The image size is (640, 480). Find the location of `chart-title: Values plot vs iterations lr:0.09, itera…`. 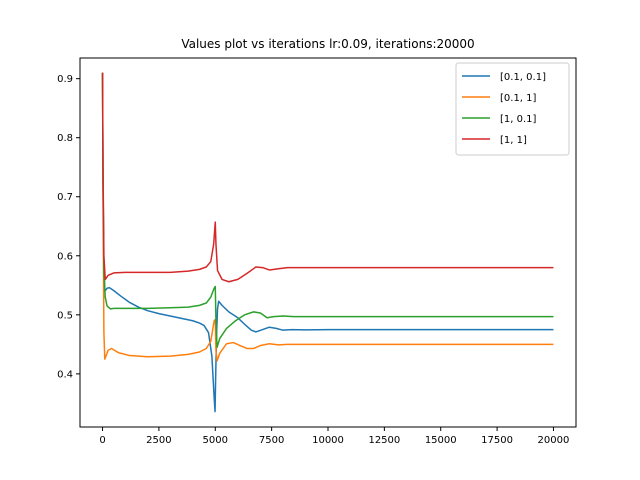

chart-title: Values plot vs iterations lr:0.09, itera… is located at coordinates (327, 44).